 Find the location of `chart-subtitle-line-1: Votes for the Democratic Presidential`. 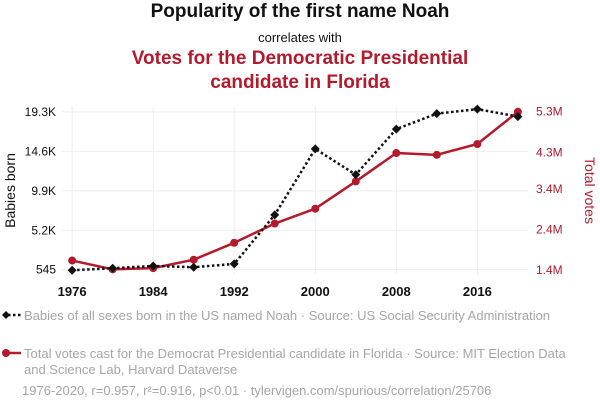

chart-subtitle-line-1: Votes for the Democratic Presidential is located at coordinates (300, 58).